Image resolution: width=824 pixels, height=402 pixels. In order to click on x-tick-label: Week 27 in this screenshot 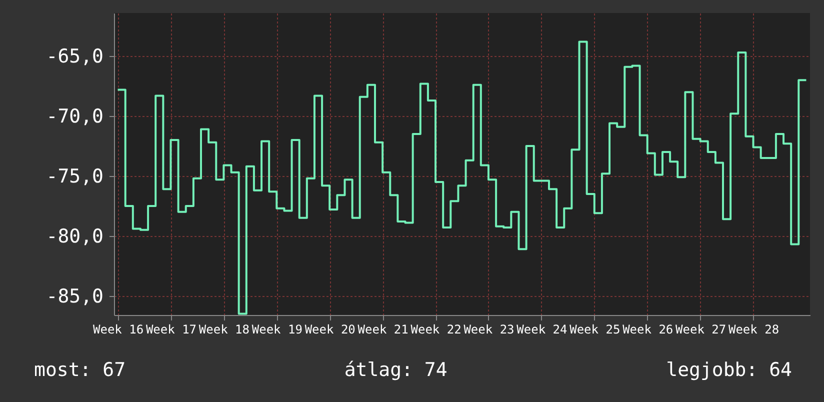, I will do `click(701, 329)`.